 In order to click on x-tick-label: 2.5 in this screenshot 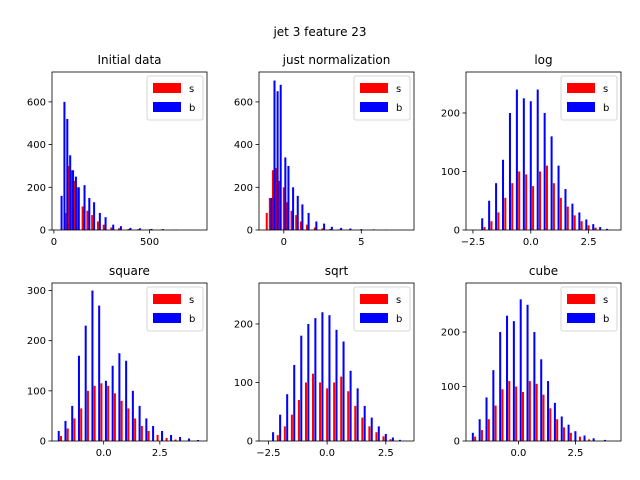, I will do `click(575, 453)`.